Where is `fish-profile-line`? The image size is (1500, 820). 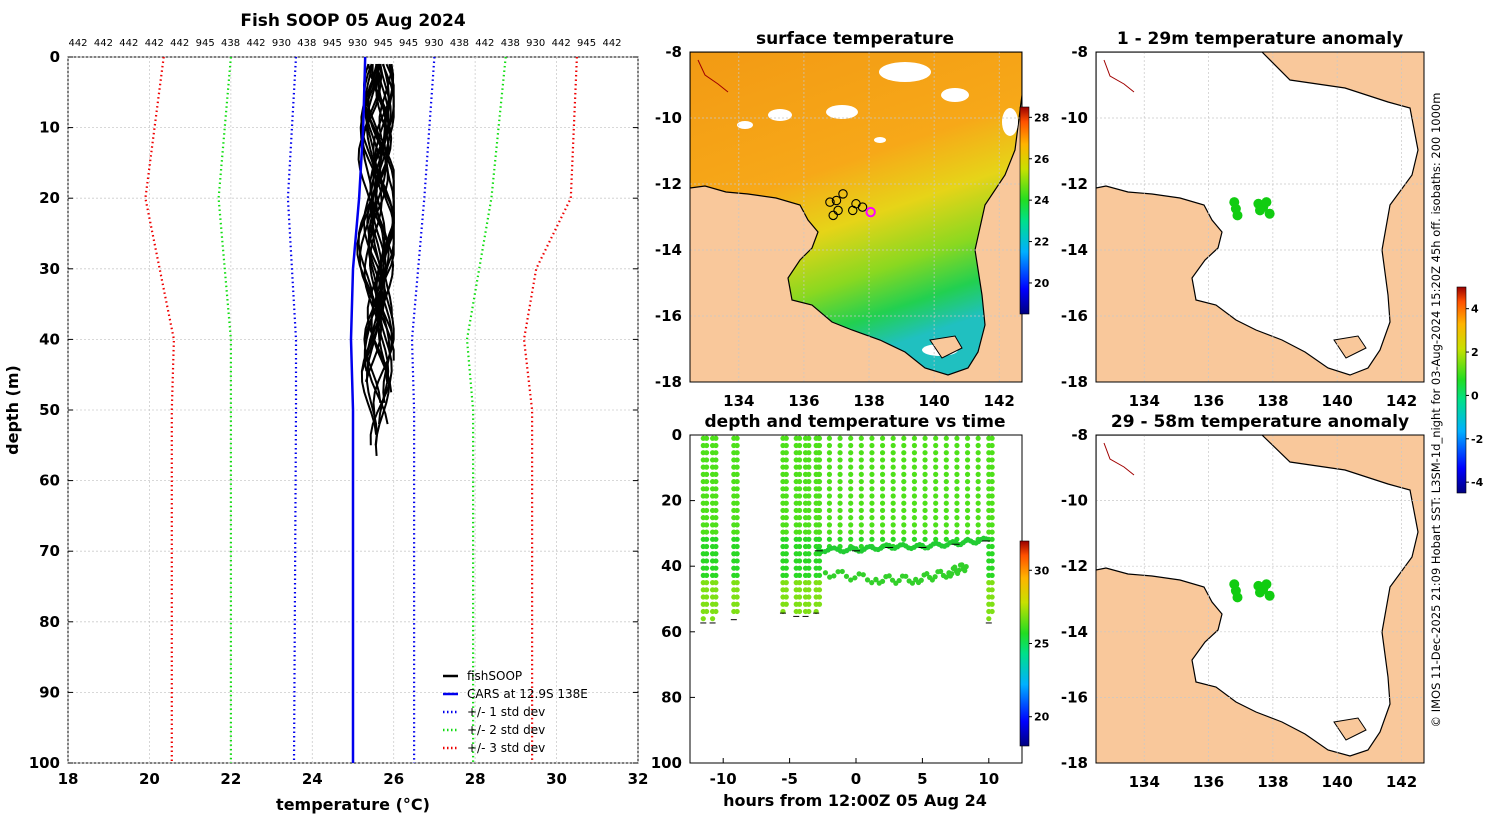
fish-profile-line is located at coordinates (383, 212).